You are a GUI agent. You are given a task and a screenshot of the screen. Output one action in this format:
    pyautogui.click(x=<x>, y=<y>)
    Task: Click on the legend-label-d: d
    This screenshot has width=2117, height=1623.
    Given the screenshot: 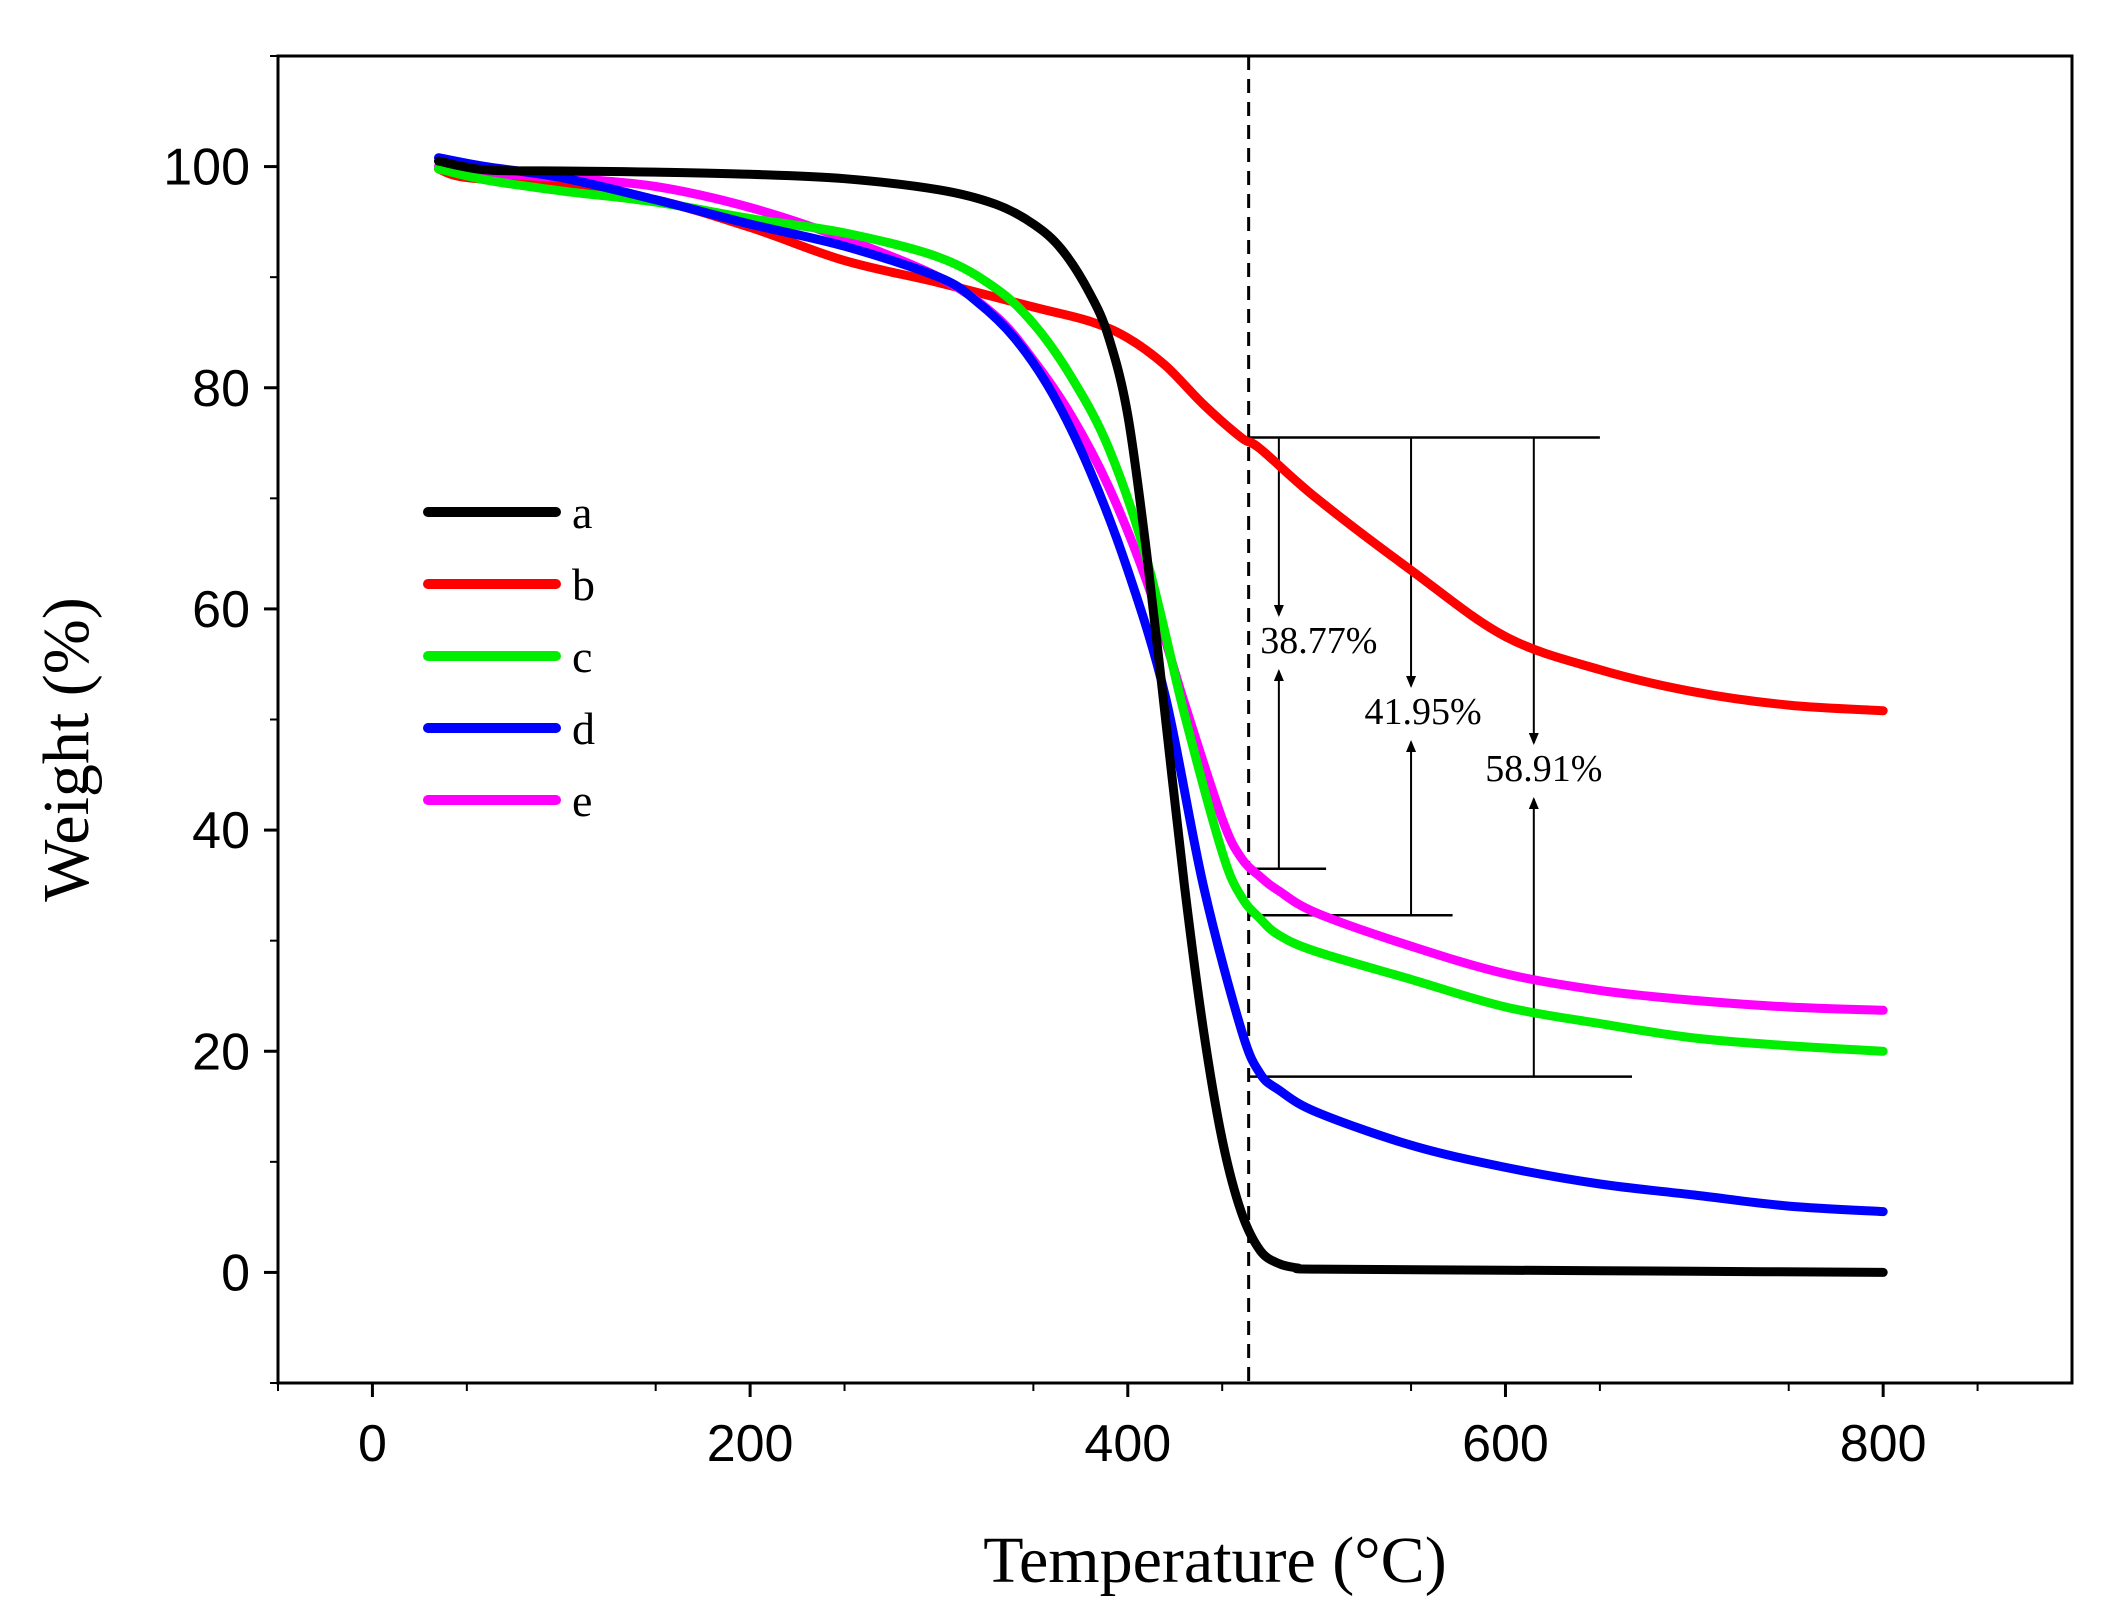 What is the action you would take?
    pyautogui.click(x=583, y=728)
    